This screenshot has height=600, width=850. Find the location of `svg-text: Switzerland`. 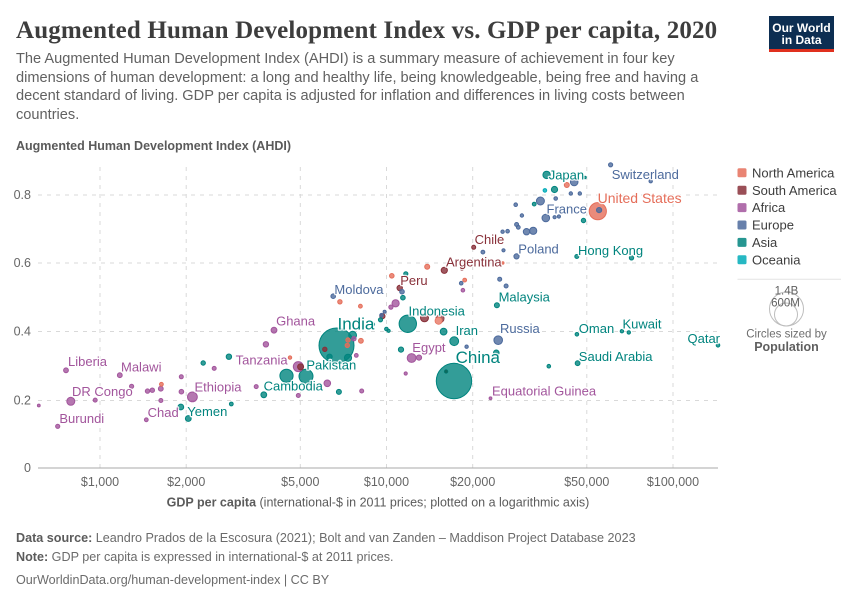

svg-text: Switzerland is located at coordinates (645, 174).